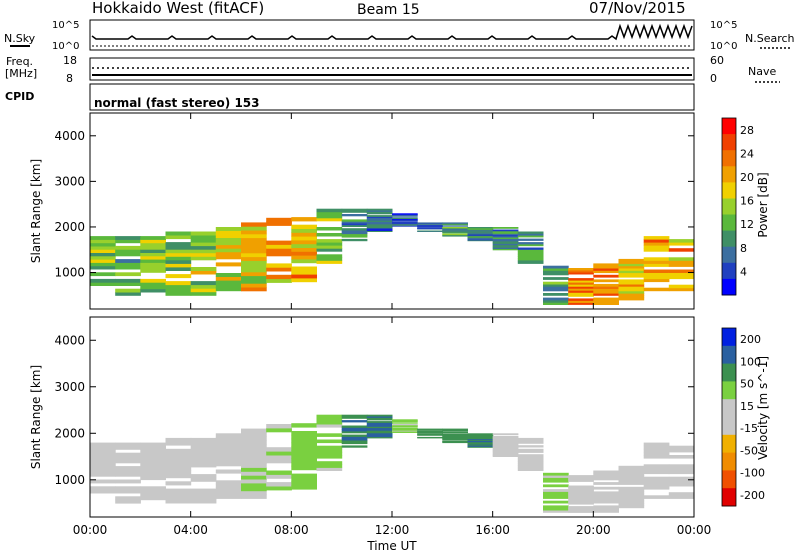 The width and height of the screenshot is (800, 554). I want to click on nave-tick-high: 60, so click(717, 60).